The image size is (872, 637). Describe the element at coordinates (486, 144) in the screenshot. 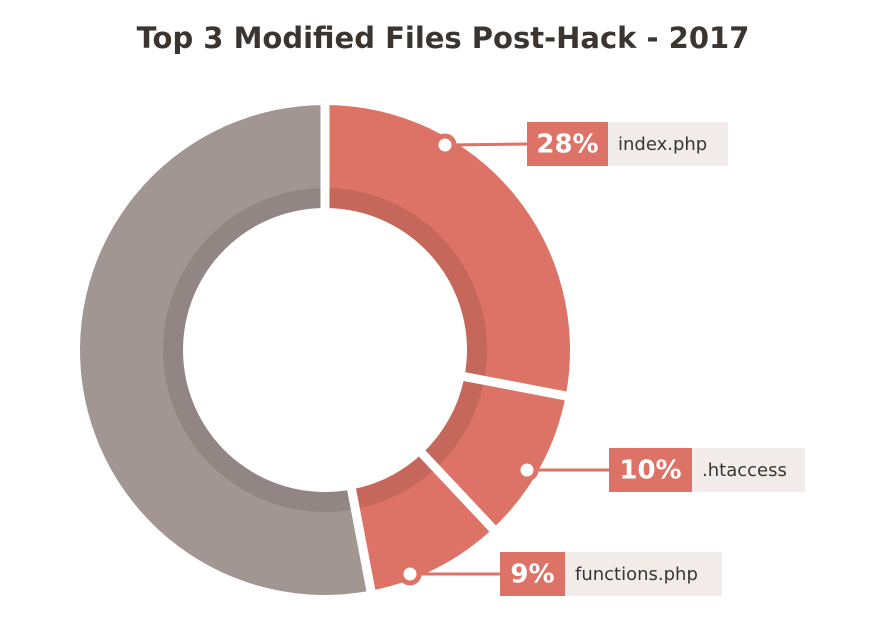

I see `callout-line` at that location.